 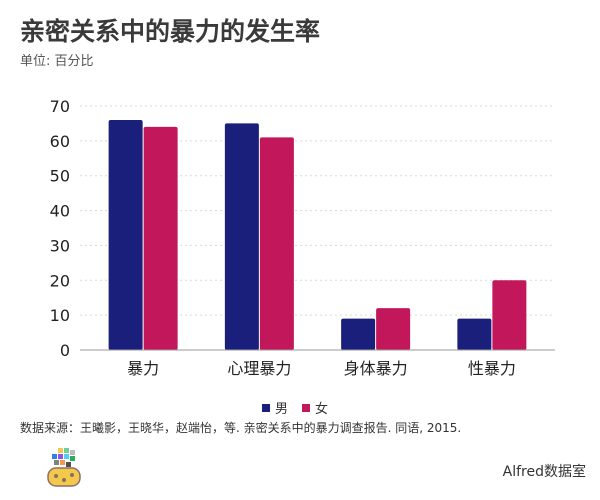 I want to click on x-tick-label: 身体暴力, so click(x=376, y=368).